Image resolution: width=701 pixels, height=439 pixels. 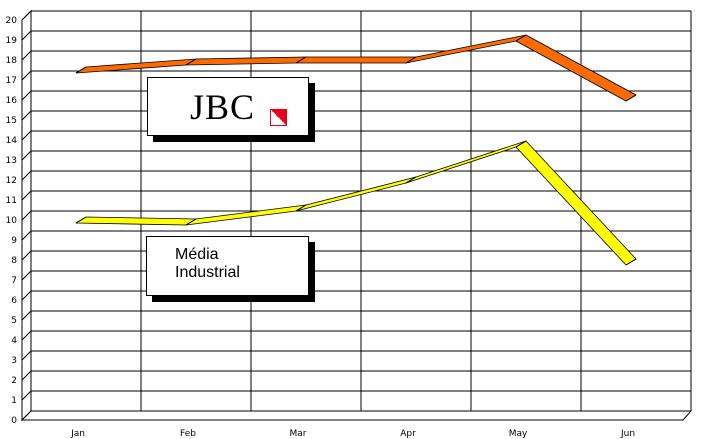 What do you see at coordinates (12, 61) in the screenshot?
I see `y-tick-label: 18` at bounding box center [12, 61].